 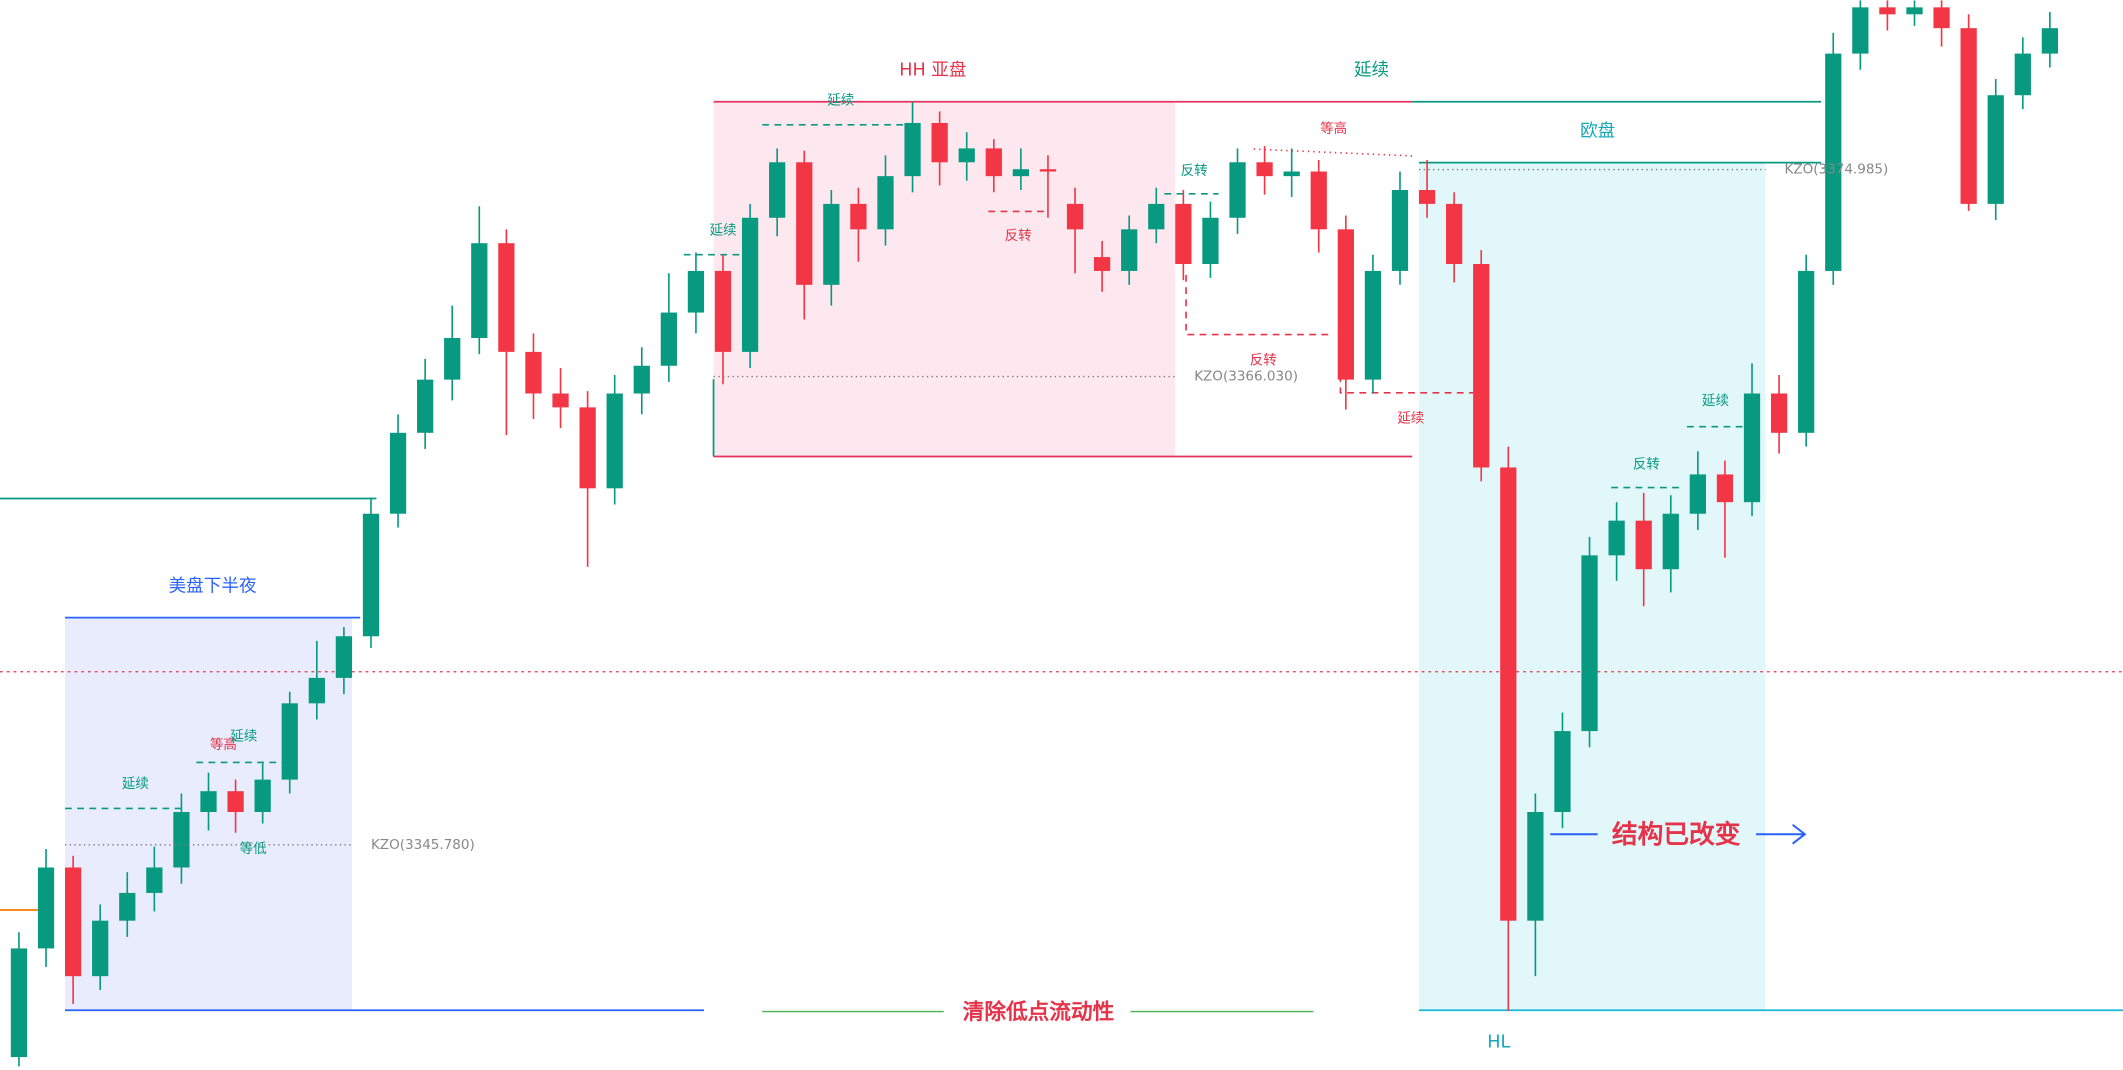 What do you see at coordinates (213, 586) in the screenshot?
I see `session-label: 美盘下半夜` at bounding box center [213, 586].